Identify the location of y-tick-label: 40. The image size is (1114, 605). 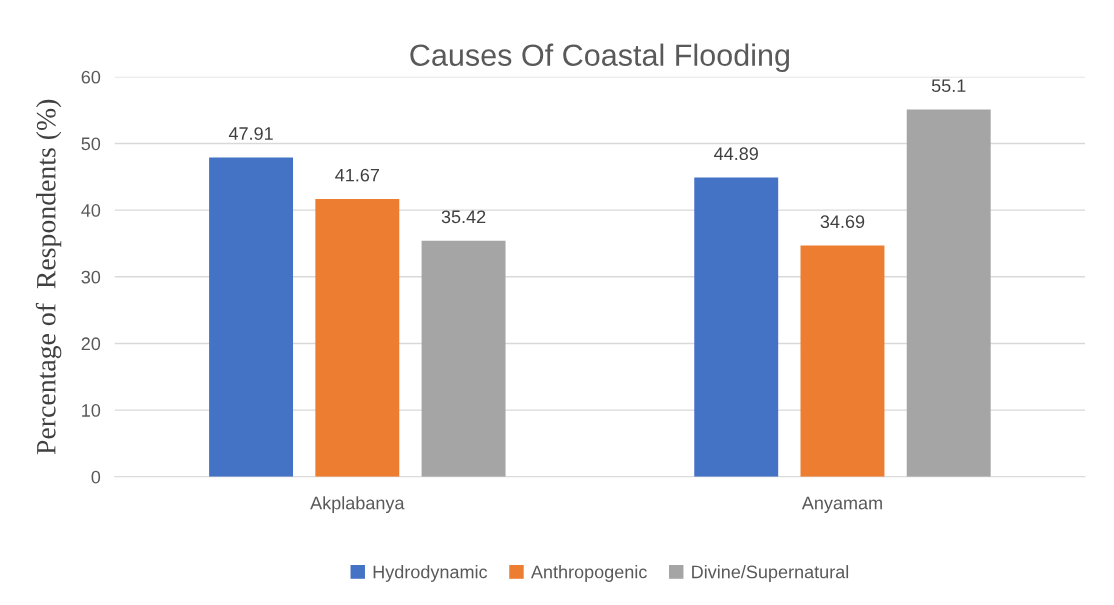
(91, 210).